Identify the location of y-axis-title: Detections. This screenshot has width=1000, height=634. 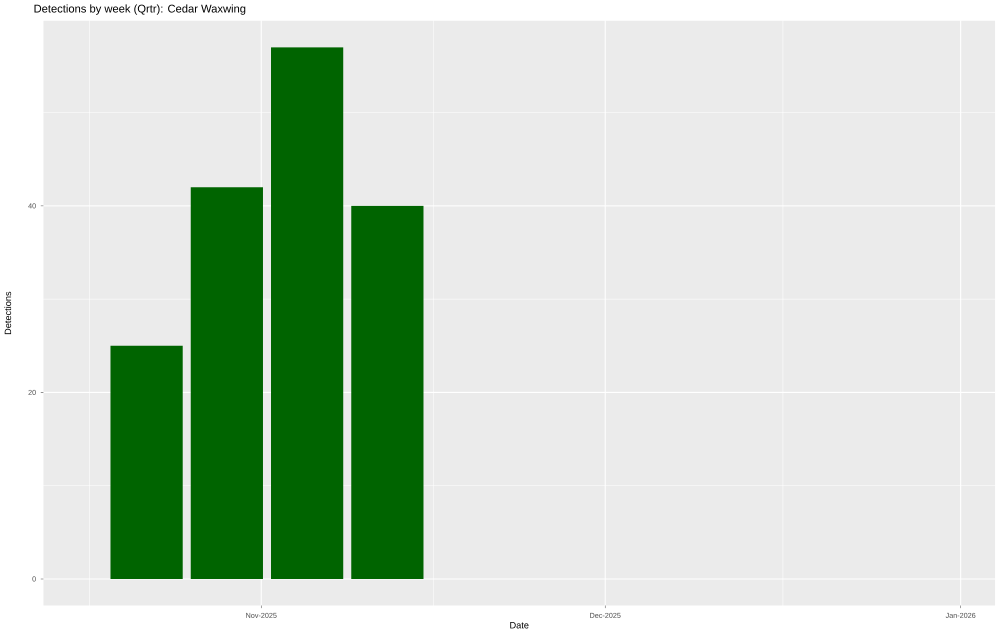
(8, 313).